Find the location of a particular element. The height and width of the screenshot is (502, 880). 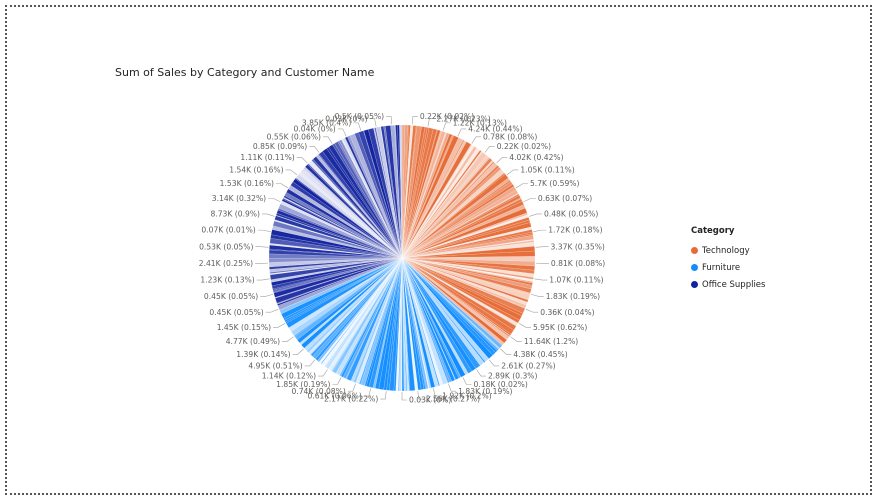

data-label: 2.89K (0.3%) is located at coordinates (513, 376).